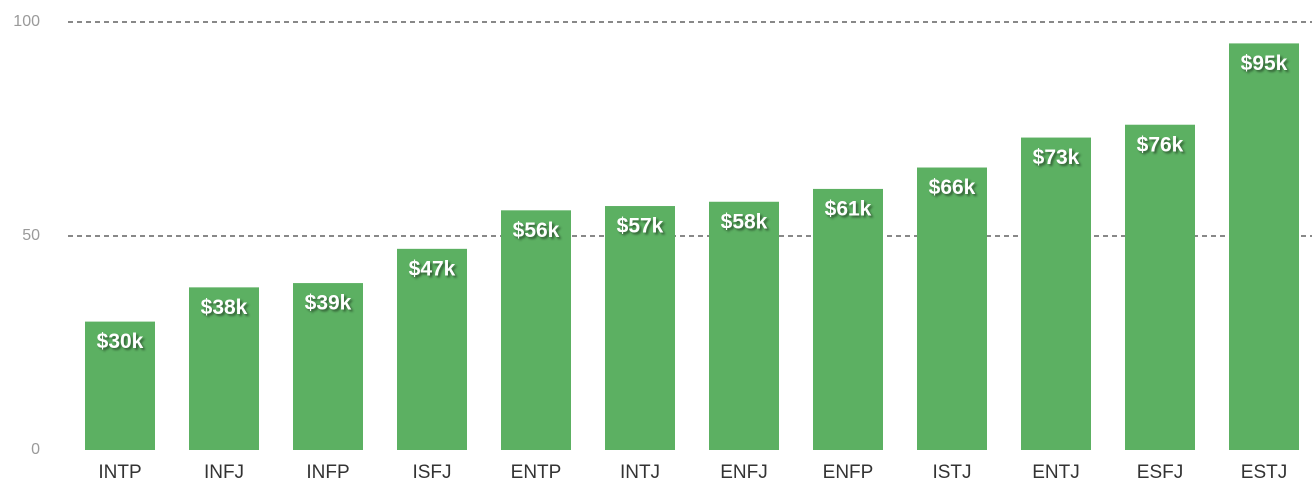  What do you see at coordinates (951, 472) in the screenshot?
I see `x-tick-label: ISTJ` at bounding box center [951, 472].